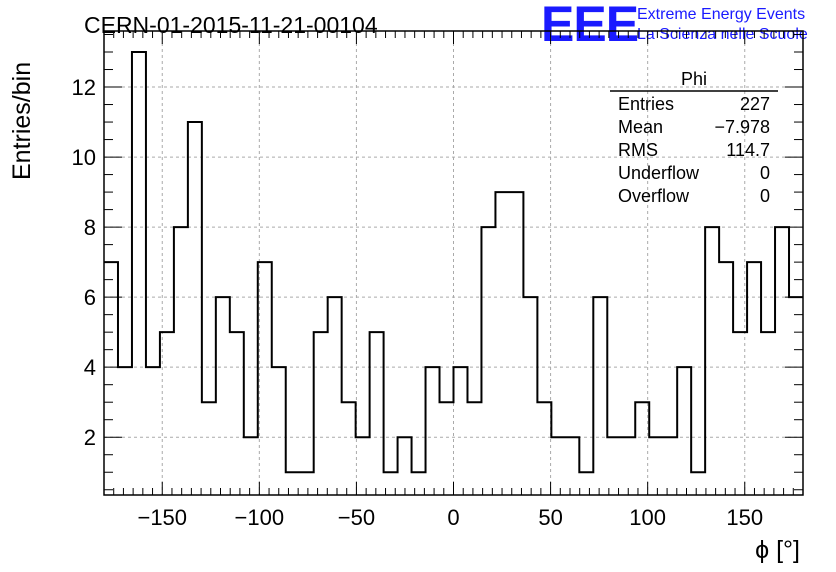 This screenshot has width=836, height=572. I want to click on stats-row-value: 227, so click(755, 104).